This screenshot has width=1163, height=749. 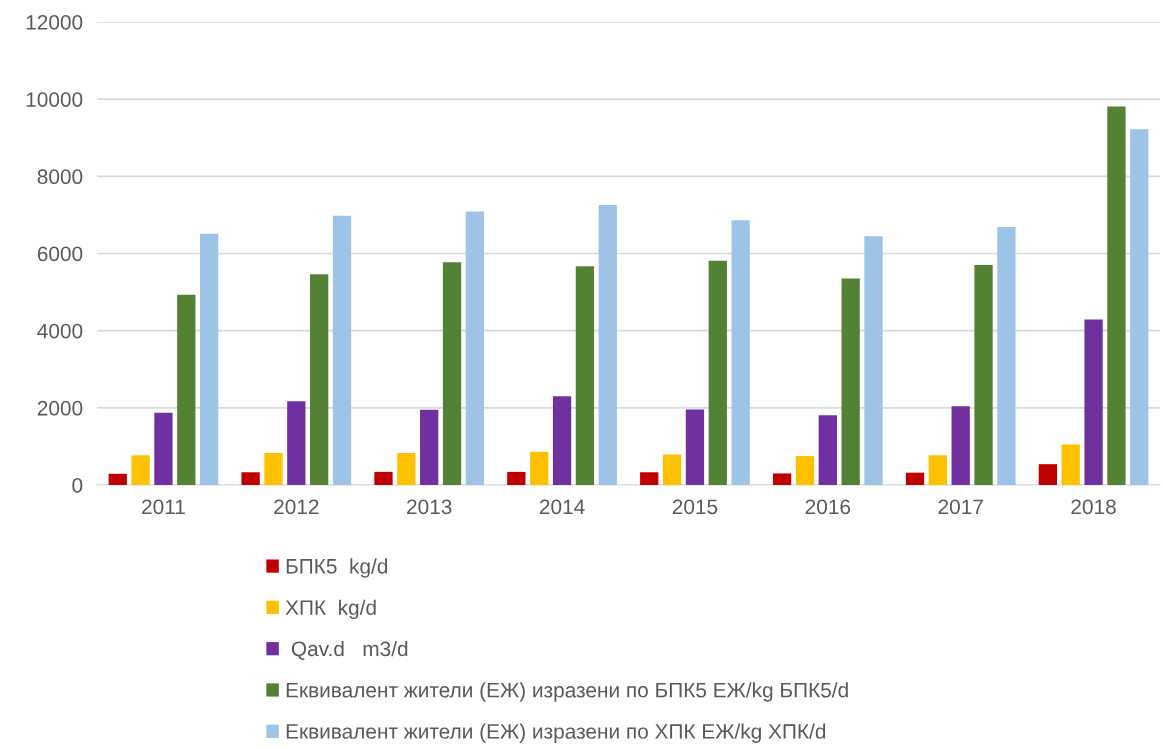 What do you see at coordinates (960, 507) in the screenshot?
I see `x-tick-label: 2017` at bounding box center [960, 507].